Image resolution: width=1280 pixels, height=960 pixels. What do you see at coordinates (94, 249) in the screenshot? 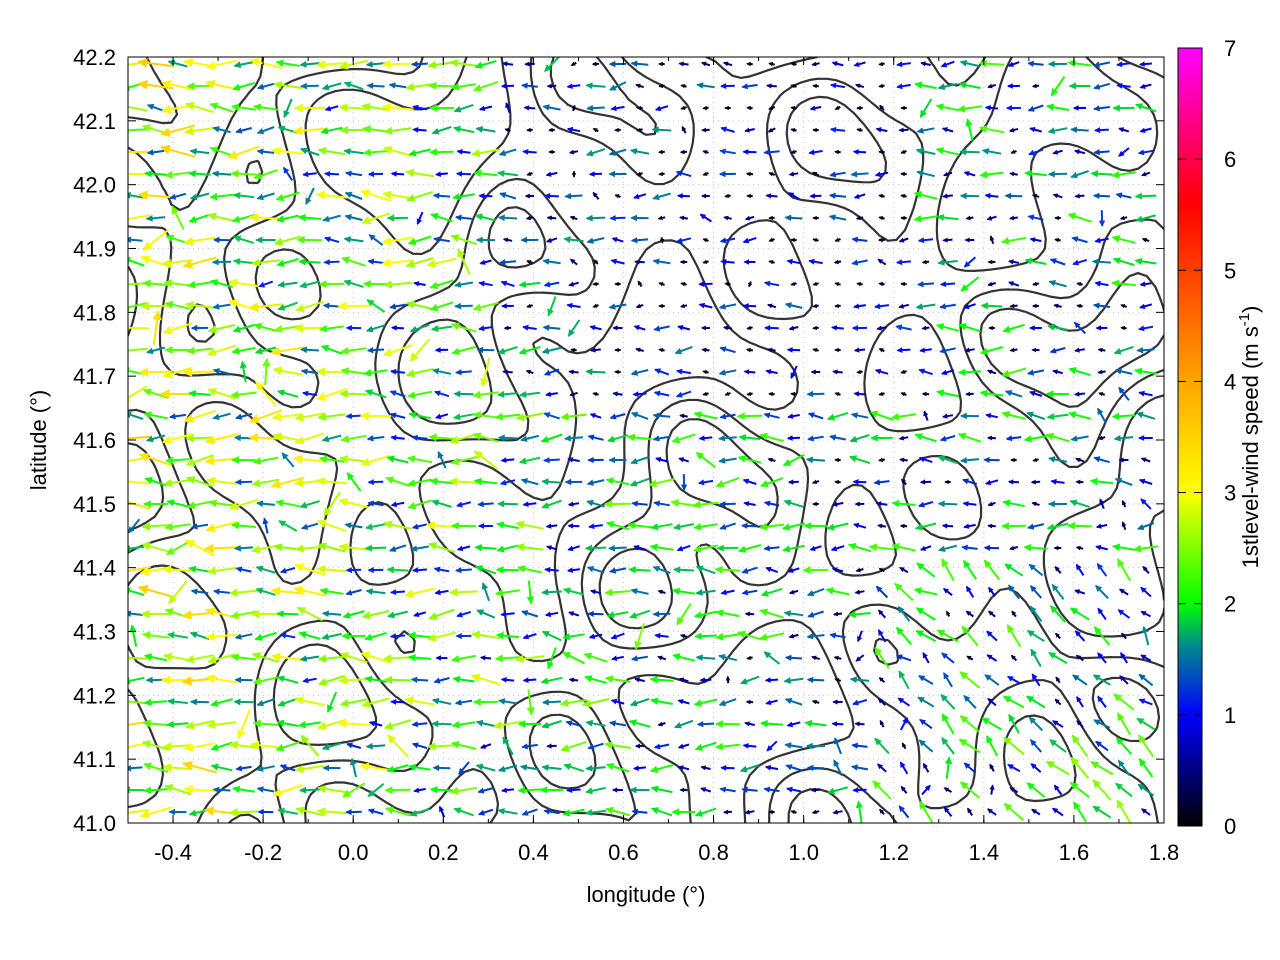
I see `y-tick-label: 41.9` at bounding box center [94, 249].